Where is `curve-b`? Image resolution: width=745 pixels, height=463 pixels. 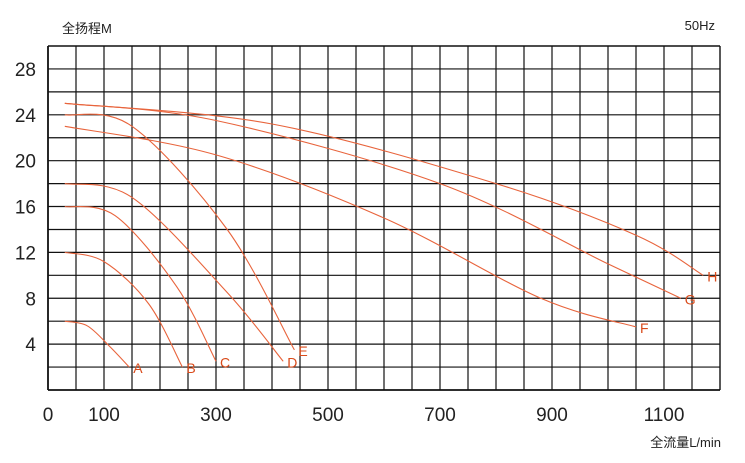
curve-b is located at coordinates (123, 309).